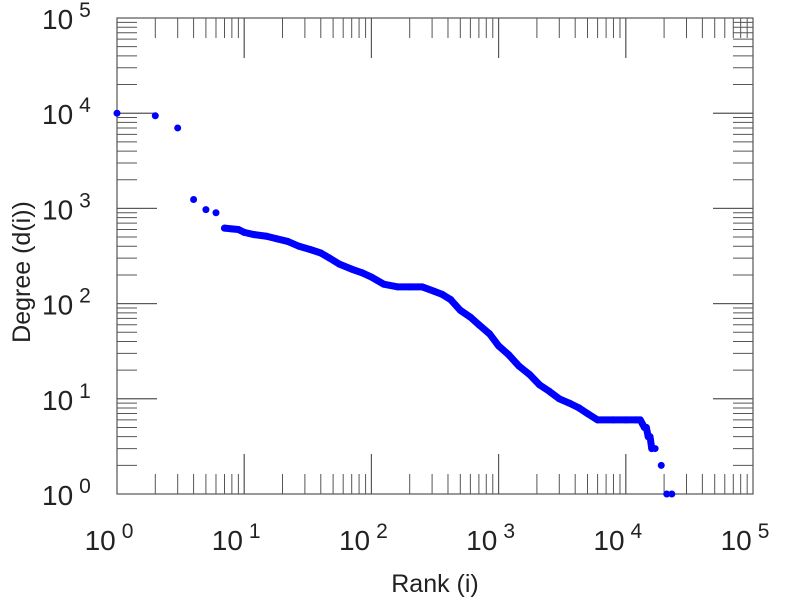 The height and width of the screenshot is (605, 785). Describe the element at coordinates (66, 17) in the screenshot. I see `y-tick-label: 10 5` at that location.